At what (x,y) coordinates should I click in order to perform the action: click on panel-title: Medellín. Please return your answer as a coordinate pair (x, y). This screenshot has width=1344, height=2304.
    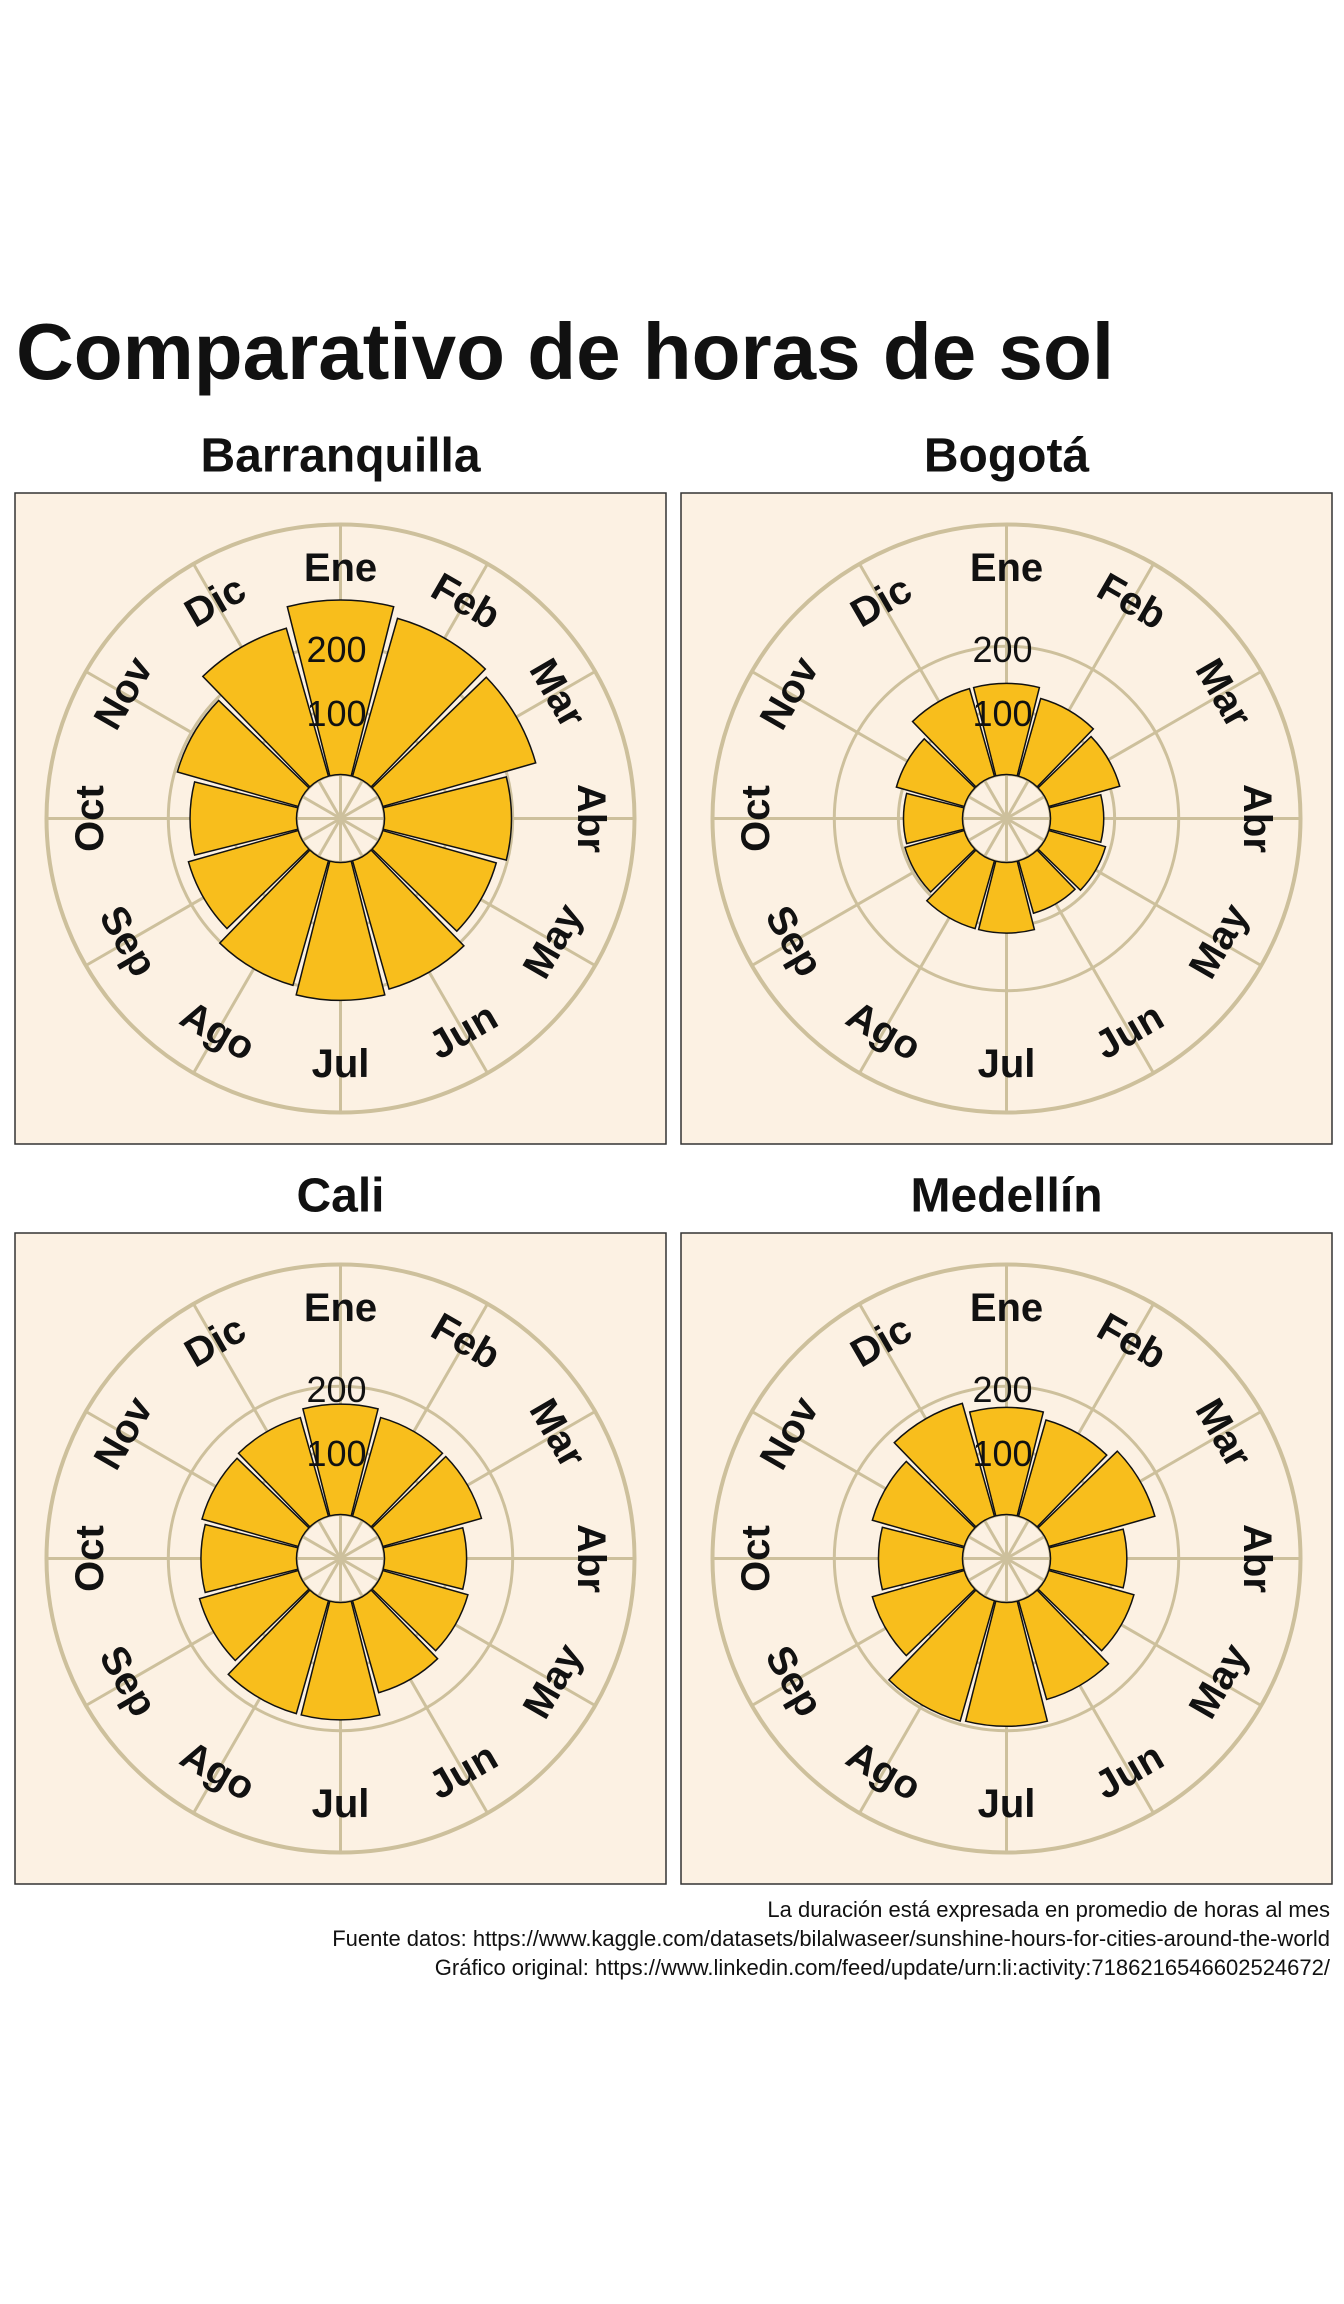
    Looking at the image, I should click on (1006, 1196).